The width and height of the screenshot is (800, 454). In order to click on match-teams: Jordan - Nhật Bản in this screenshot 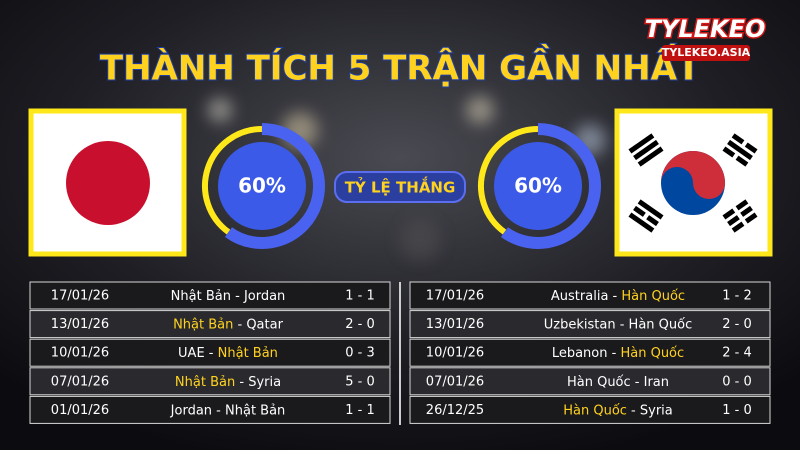, I will do `click(228, 410)`.